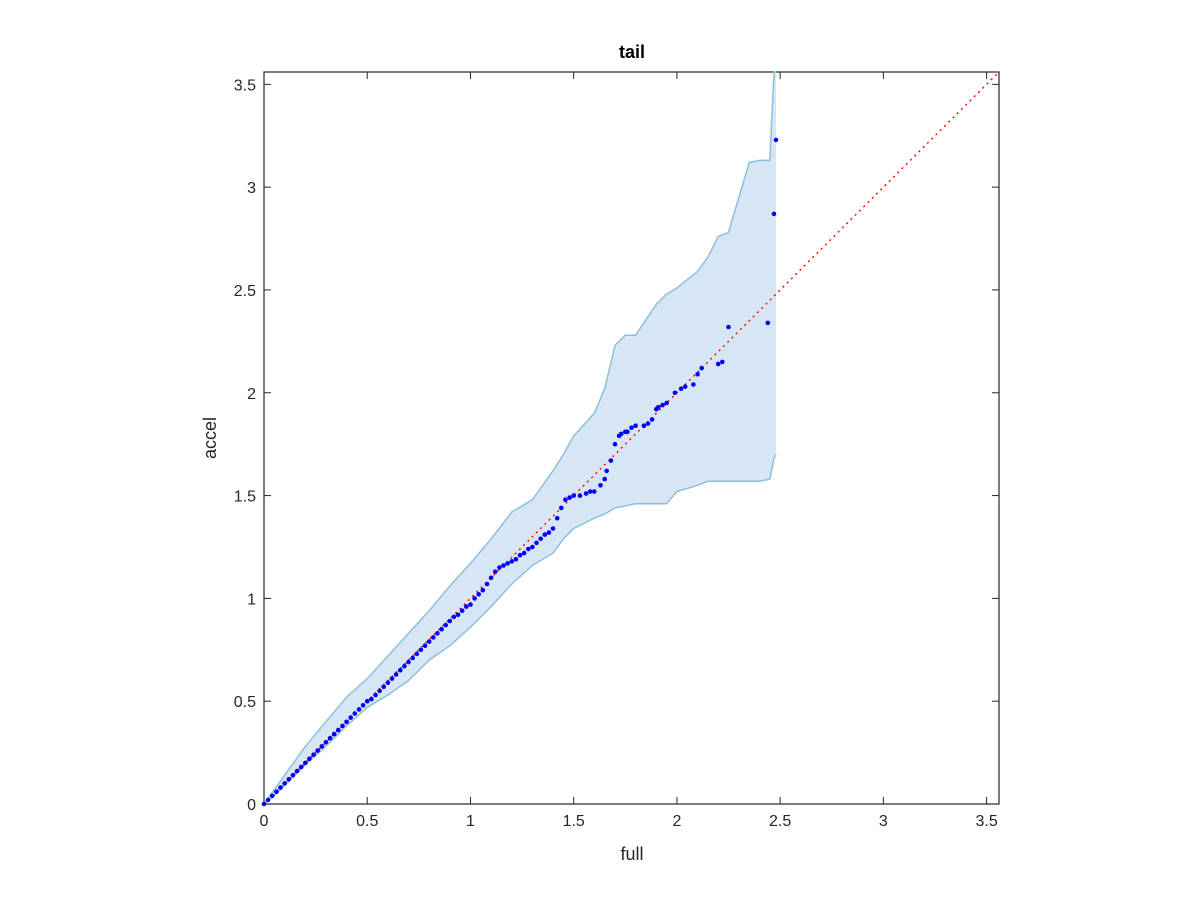 This screenshot has height=900, width=1200. What do you see at coordinates (210, 438) in the screenshot?
I see `y-axis-label: accel` at bounding box center [210, 438].